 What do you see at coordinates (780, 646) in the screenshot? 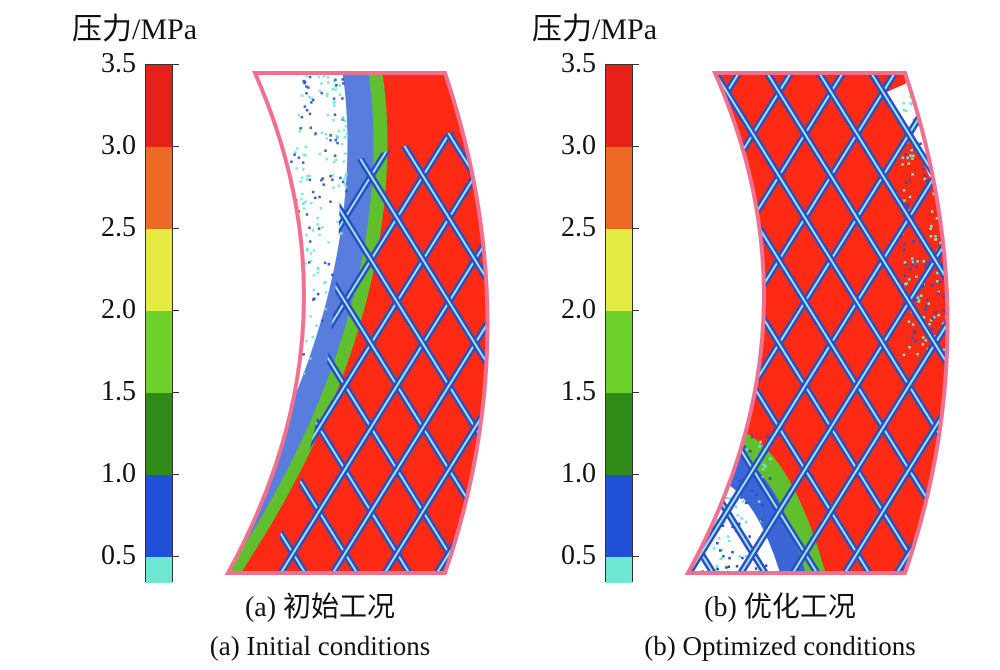
I see `caption-en: (b) Optimized conditions` at bounding box center [780, 646].